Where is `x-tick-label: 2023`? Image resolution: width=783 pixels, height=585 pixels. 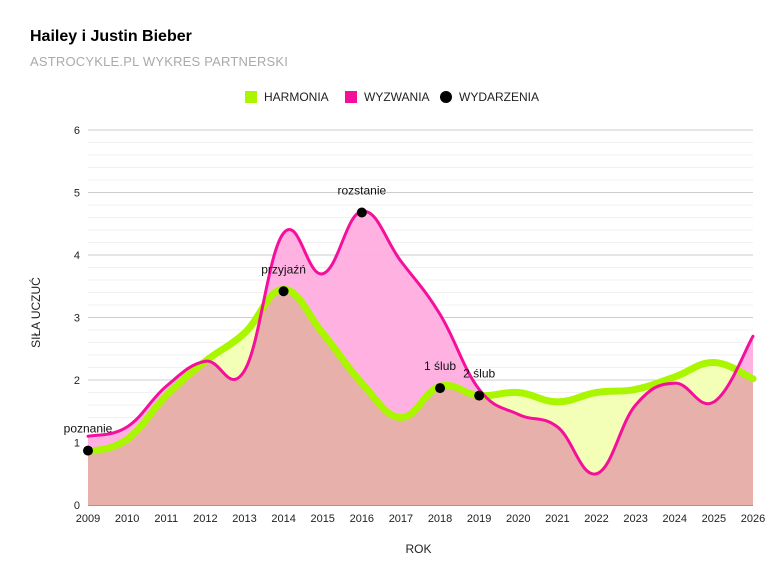
x-tick-label: 2023 is located at coordinates (635, 519).